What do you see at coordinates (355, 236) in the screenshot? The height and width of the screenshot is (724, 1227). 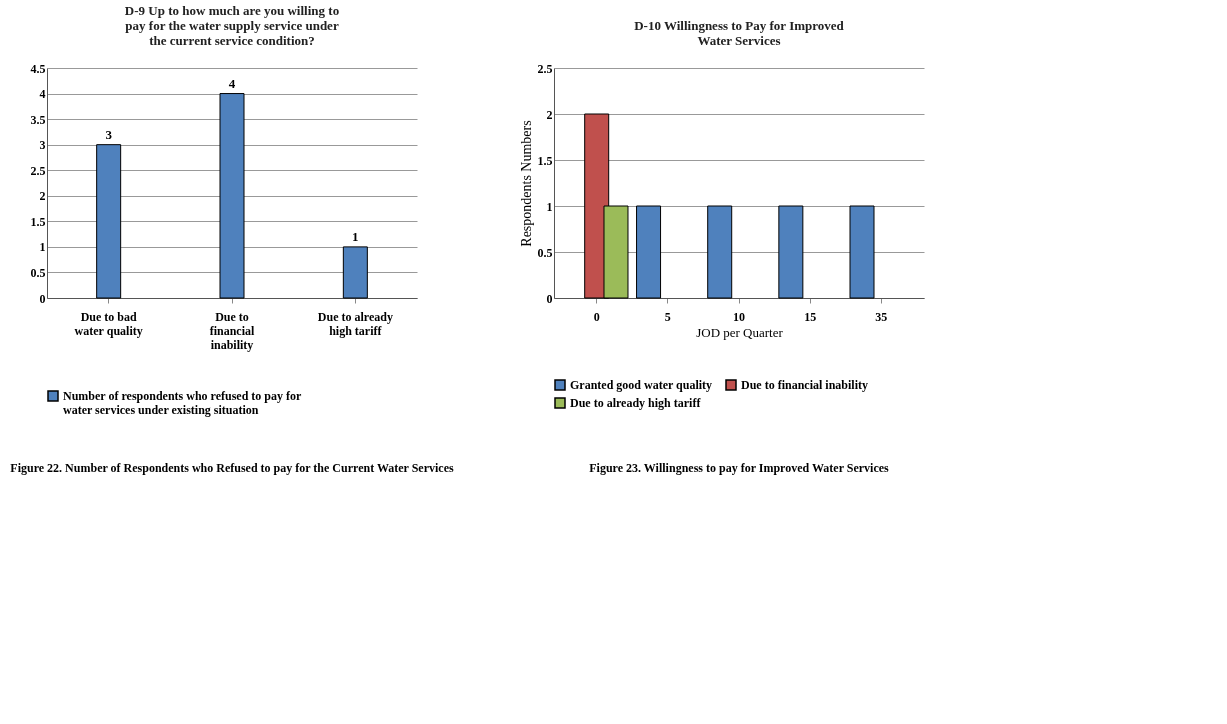 I see `data-label: 1` at bounding box center [355, 236].